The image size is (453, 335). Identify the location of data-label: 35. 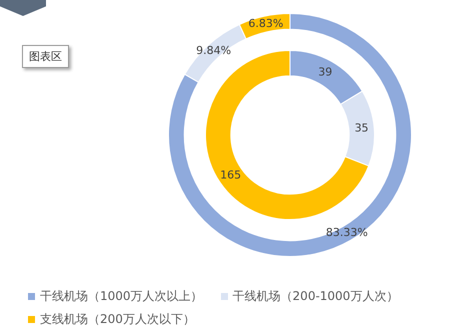
(361, 128).